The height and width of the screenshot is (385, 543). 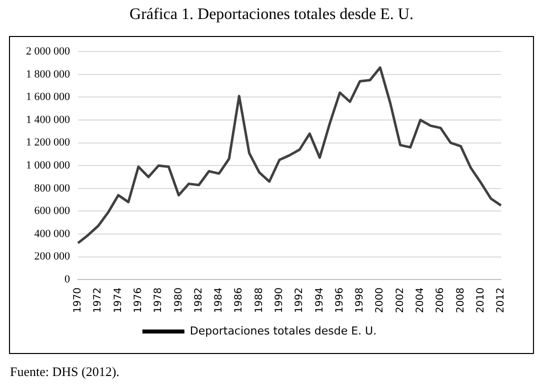 I want to click on x-tick-label: 1972, so click(x=98, y=301).